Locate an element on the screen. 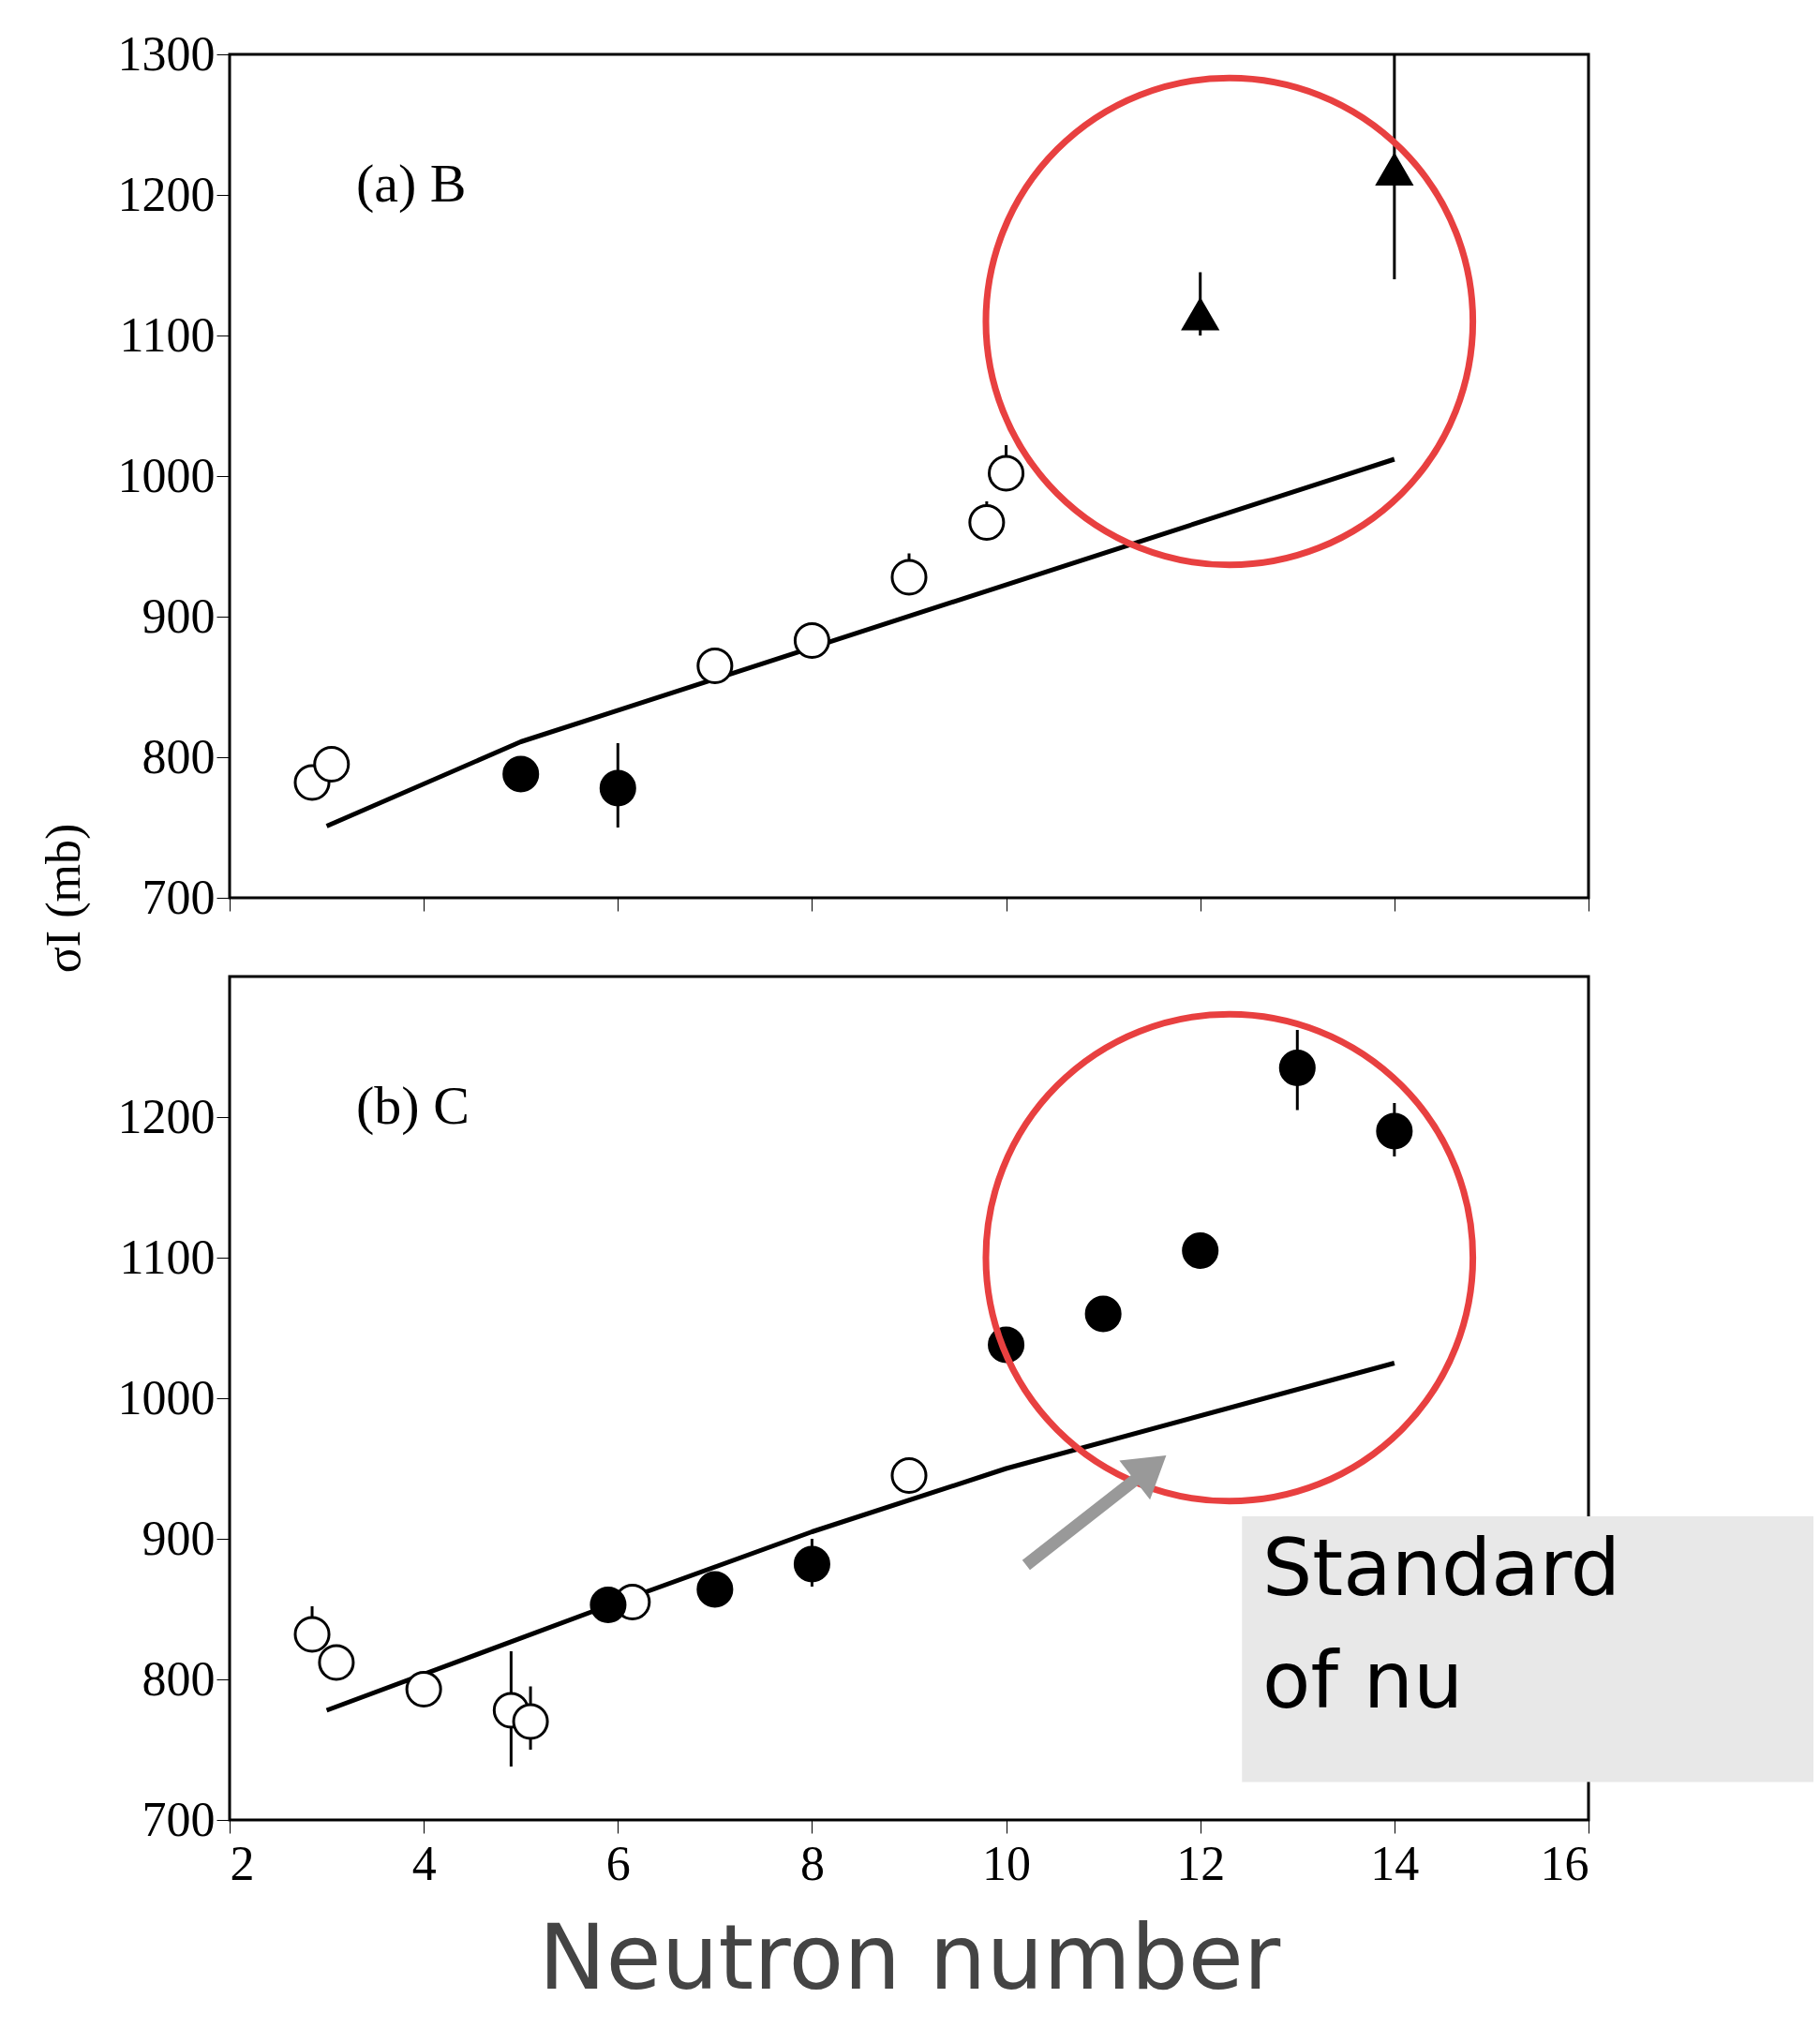  x-tick-label: 16 is located at coordinates (1564, 1863).